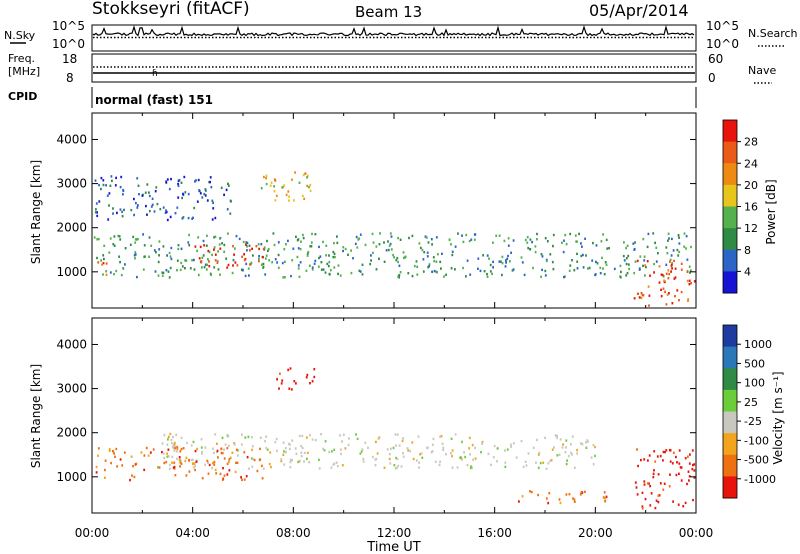  What do you see at coordinates (730, 174) in the screenshot?
I see `colorbar-swatch` at bounding box center [730, 174].